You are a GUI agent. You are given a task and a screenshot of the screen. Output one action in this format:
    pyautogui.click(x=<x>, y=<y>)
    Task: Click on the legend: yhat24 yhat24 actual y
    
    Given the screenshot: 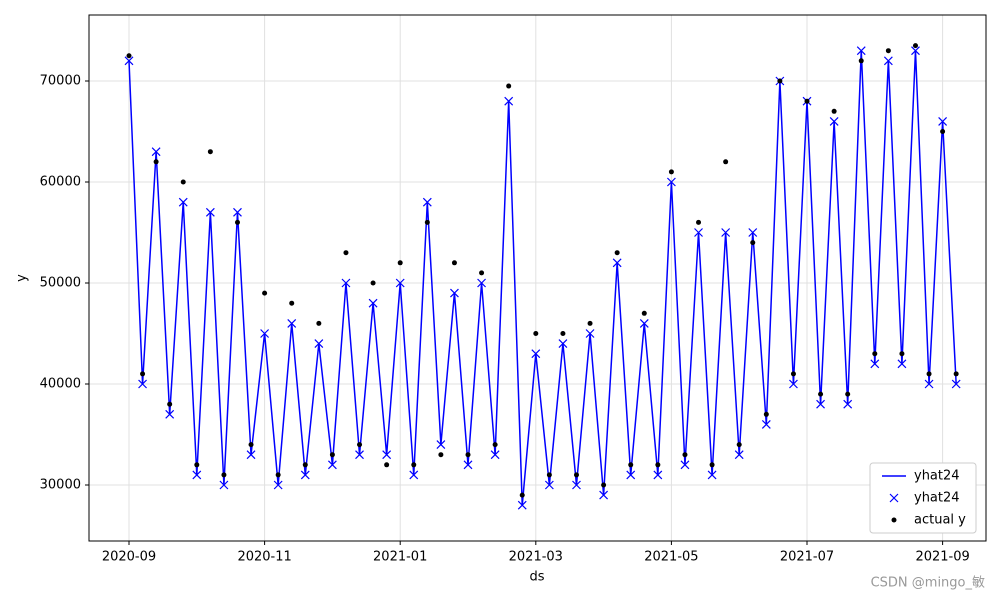 What is the action you would take?
    pyautogui.click(x=923, y=498)
    